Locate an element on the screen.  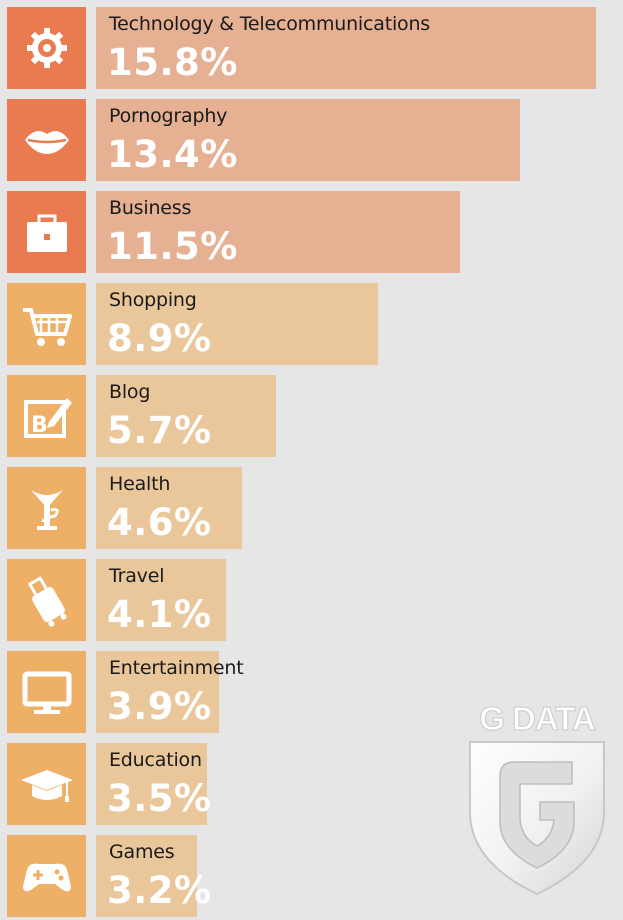
svg-text: B is located at coordinates (39, 425).